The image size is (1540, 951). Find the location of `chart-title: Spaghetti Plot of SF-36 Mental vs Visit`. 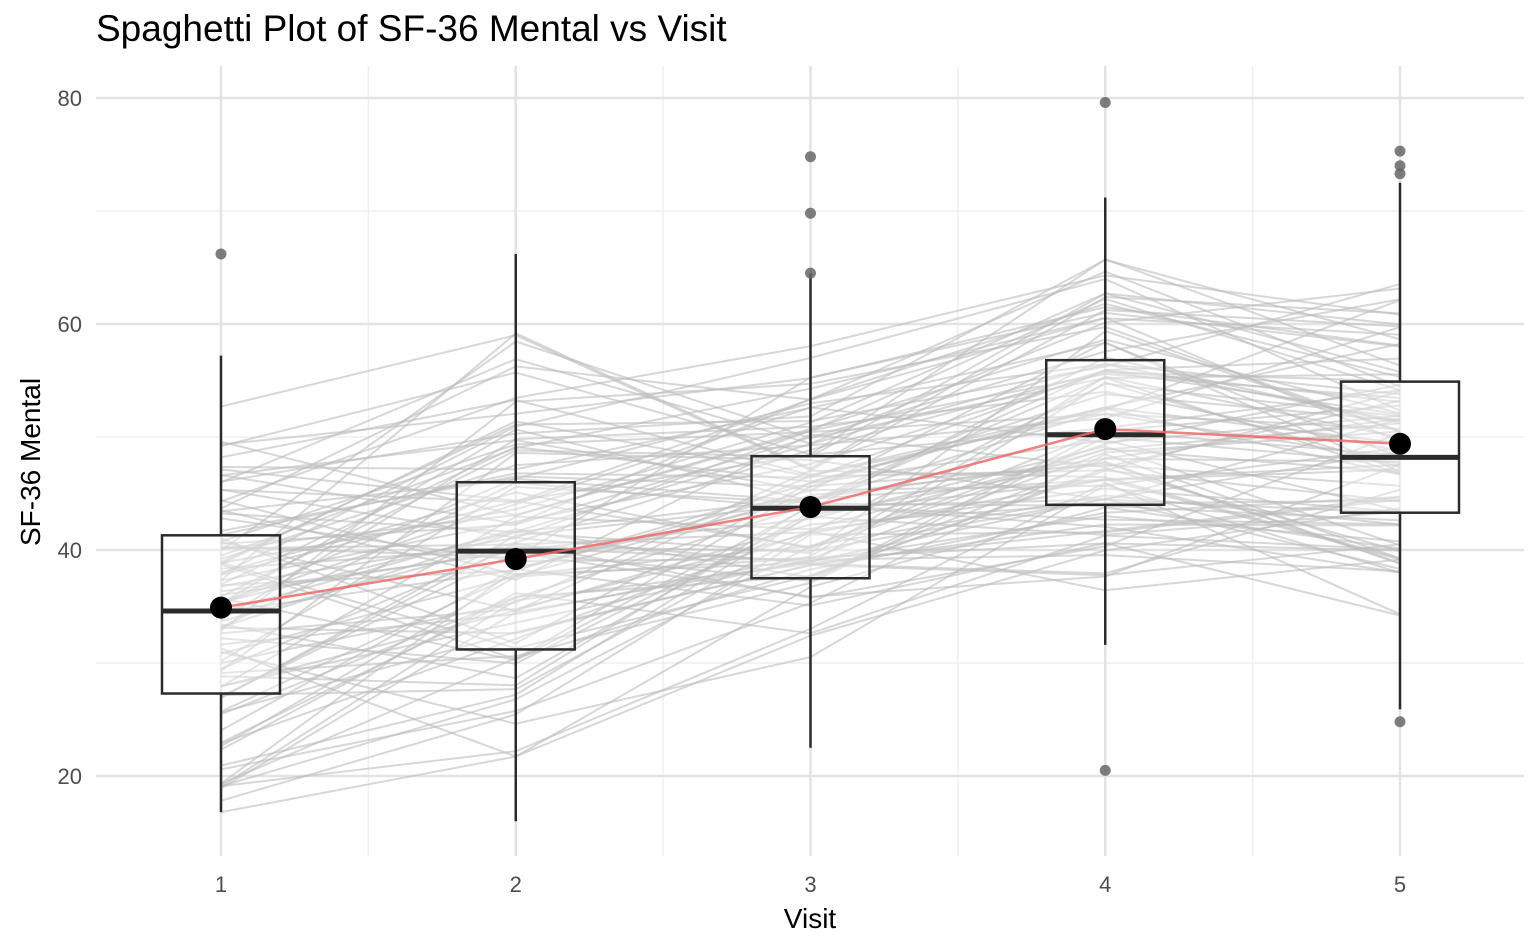

chart-title: Spaghetti Plot of SF-36 Mental vs Visit is located at coordinates (411, 28).